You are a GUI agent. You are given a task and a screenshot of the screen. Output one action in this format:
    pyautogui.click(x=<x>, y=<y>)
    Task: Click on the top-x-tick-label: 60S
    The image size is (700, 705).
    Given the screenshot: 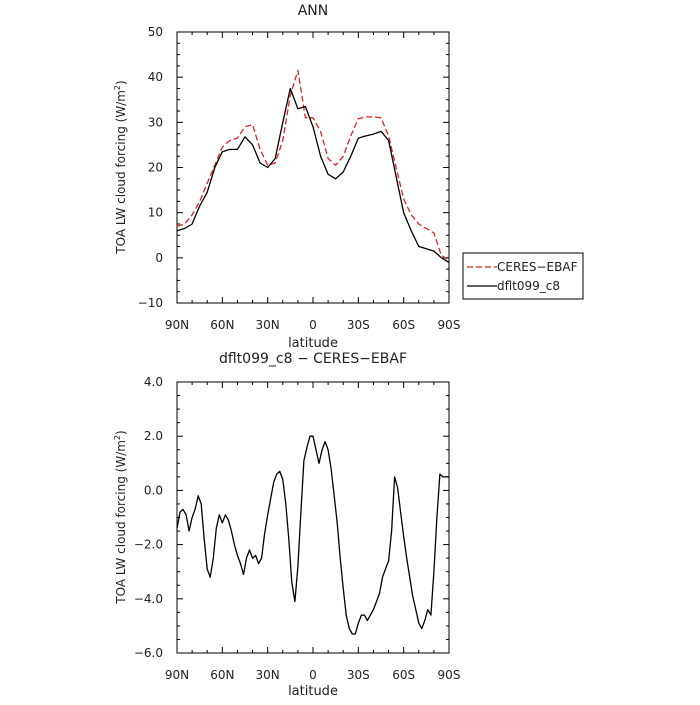 What is the action you would take?
    pyautogui.click(x=403, y=325)
    